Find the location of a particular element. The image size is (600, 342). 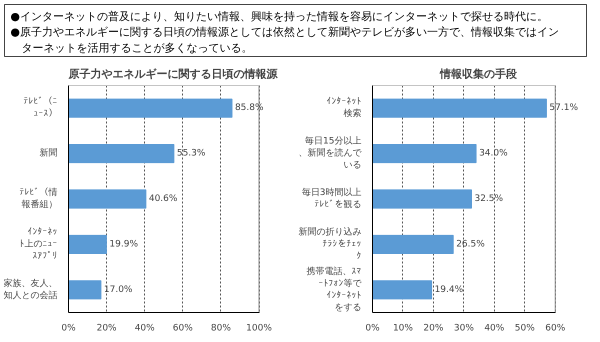

y-tick-label: 新聞の折り込みﾁﾗｼをﾁｪｯｸ is located at coordinates (330, 244).